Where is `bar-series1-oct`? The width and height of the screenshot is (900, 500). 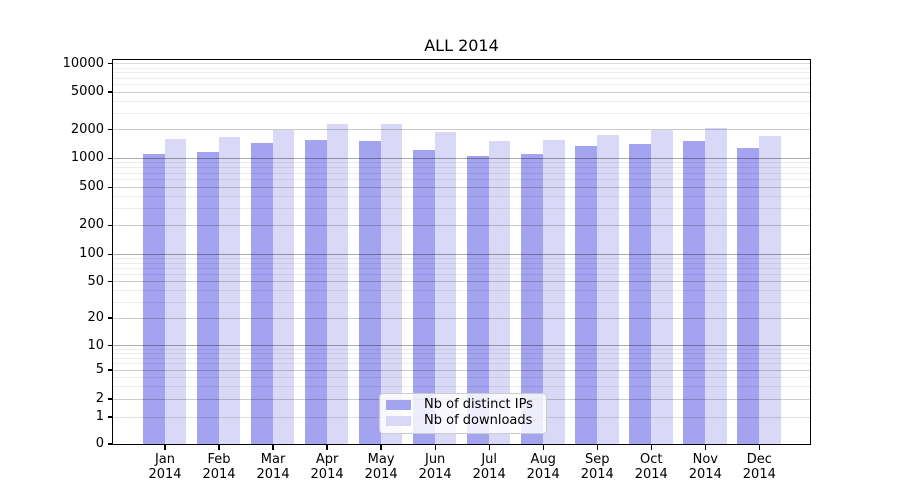
bar-series1-oct is located at coordinates (661, 287).